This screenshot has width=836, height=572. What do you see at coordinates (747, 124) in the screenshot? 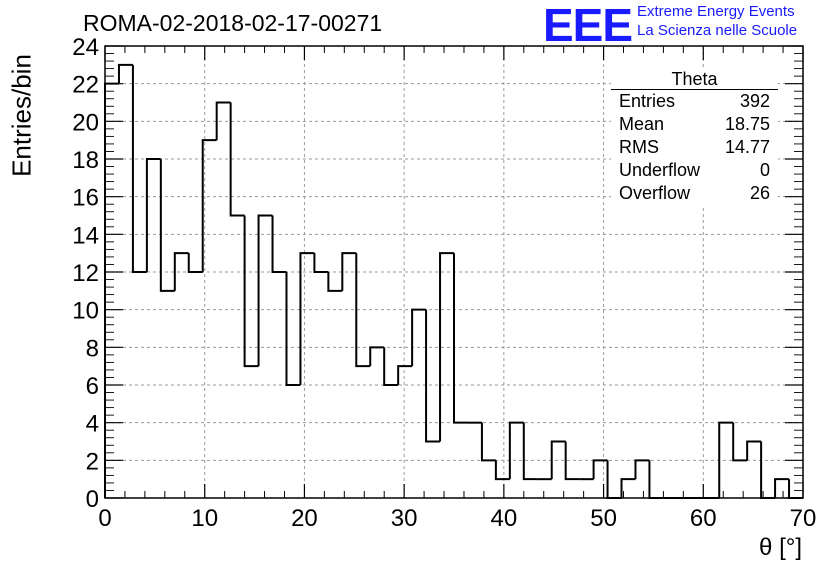
I see `stats-value: 18.75` at bounding box center [747, 124].